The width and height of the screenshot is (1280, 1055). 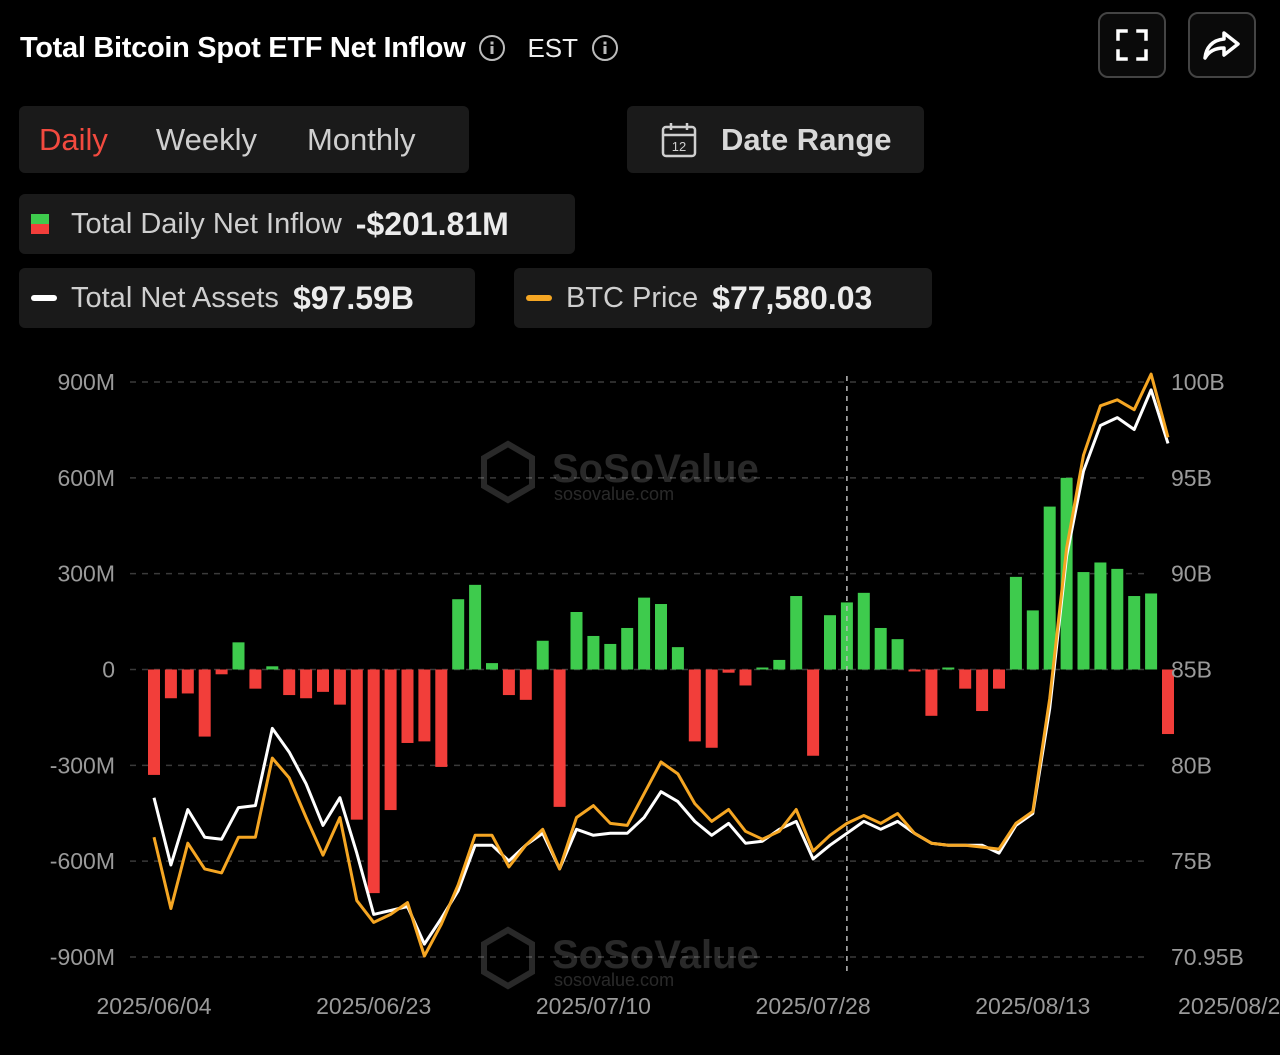 What do you see at coordinates (1207, 957) in the screenshot?
I see `right-axis-tick: 70.95B` at bounding box center [1207, 957].